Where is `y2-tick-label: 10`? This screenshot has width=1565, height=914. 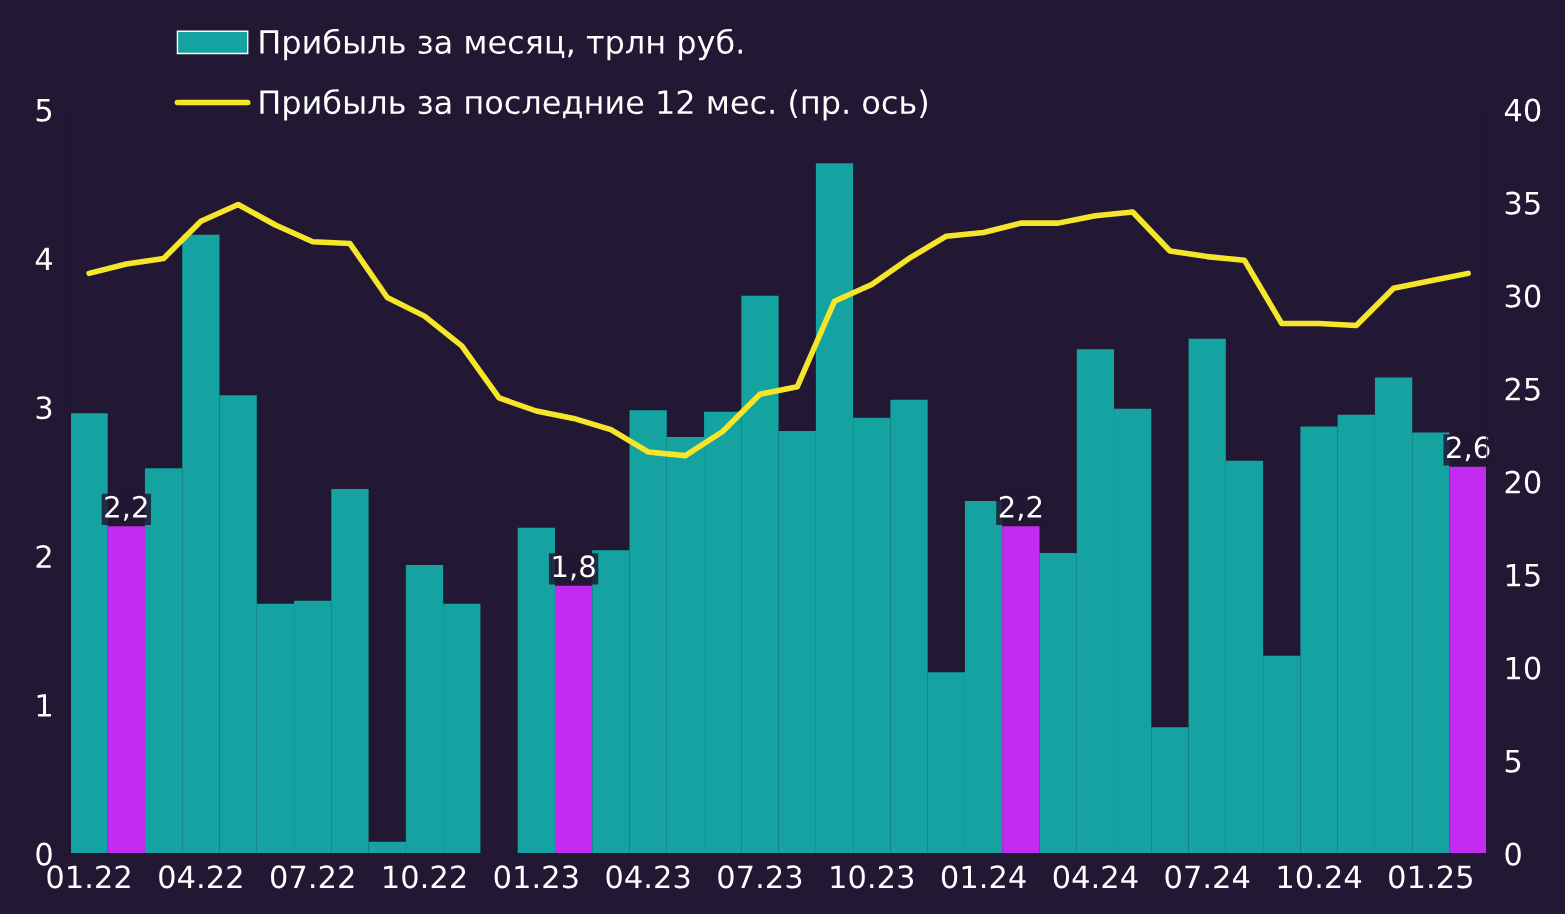 y2-tick-label: 10 is located at coordinates (1523, 668).